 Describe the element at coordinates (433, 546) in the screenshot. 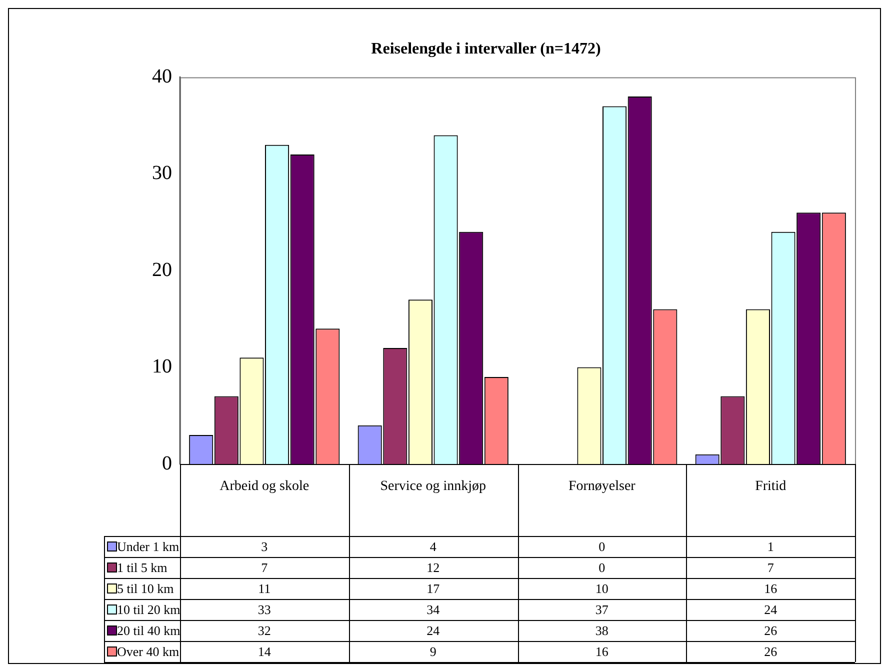

I see `data-label: 4` at that location.